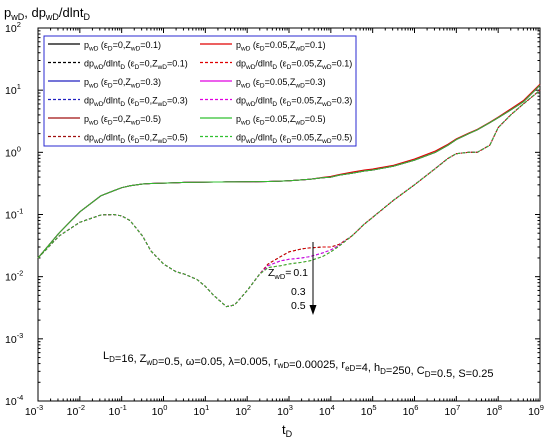 This screenshot has width=550, height=445. What do you see at coordinates (452, 410) in the screenshot?
I see `x-tick-label: 10⁷` at bounding box center [452, 410].